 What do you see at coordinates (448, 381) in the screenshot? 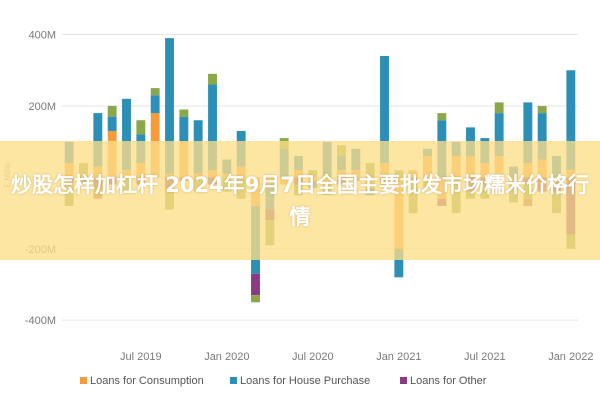
I see `legend-label: Loans for Other` at bounding box center [448, 381].